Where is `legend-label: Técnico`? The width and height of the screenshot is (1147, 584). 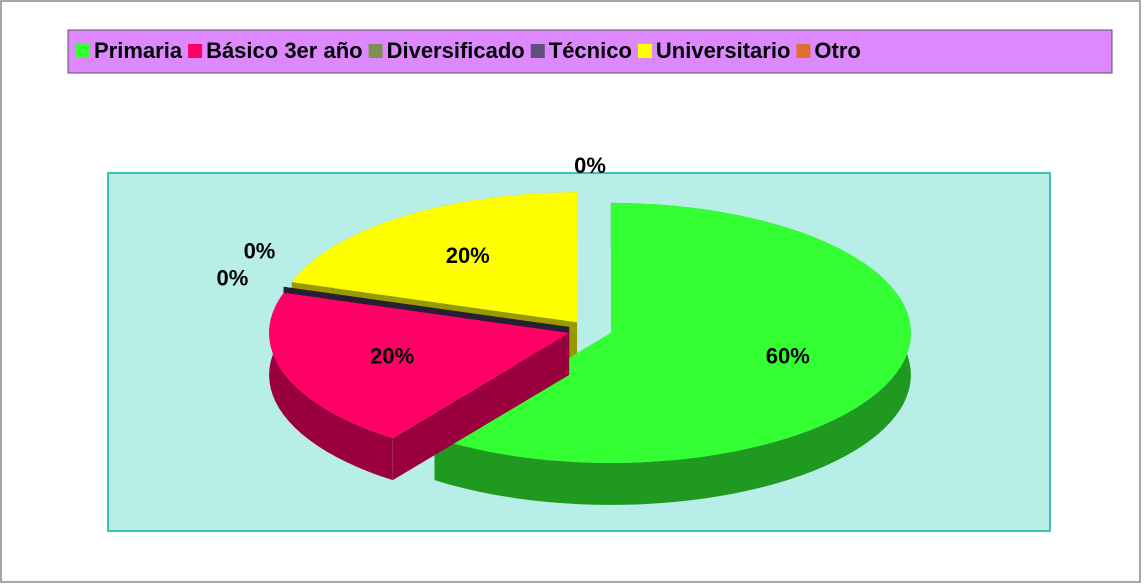
legend-label: Técnico is located at coordinates (590, 50).